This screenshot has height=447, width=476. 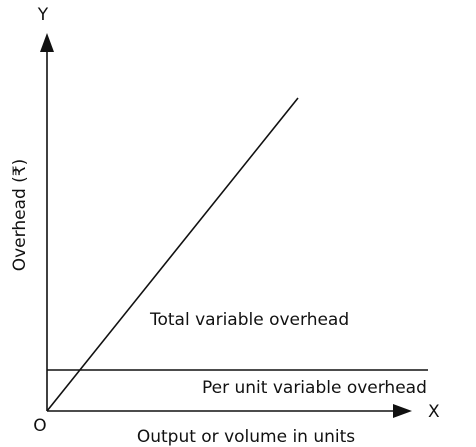 What do you see at coordinates (434, 412) in the screenshot?
I see `x-name: X` at bounding box center [434, 412].